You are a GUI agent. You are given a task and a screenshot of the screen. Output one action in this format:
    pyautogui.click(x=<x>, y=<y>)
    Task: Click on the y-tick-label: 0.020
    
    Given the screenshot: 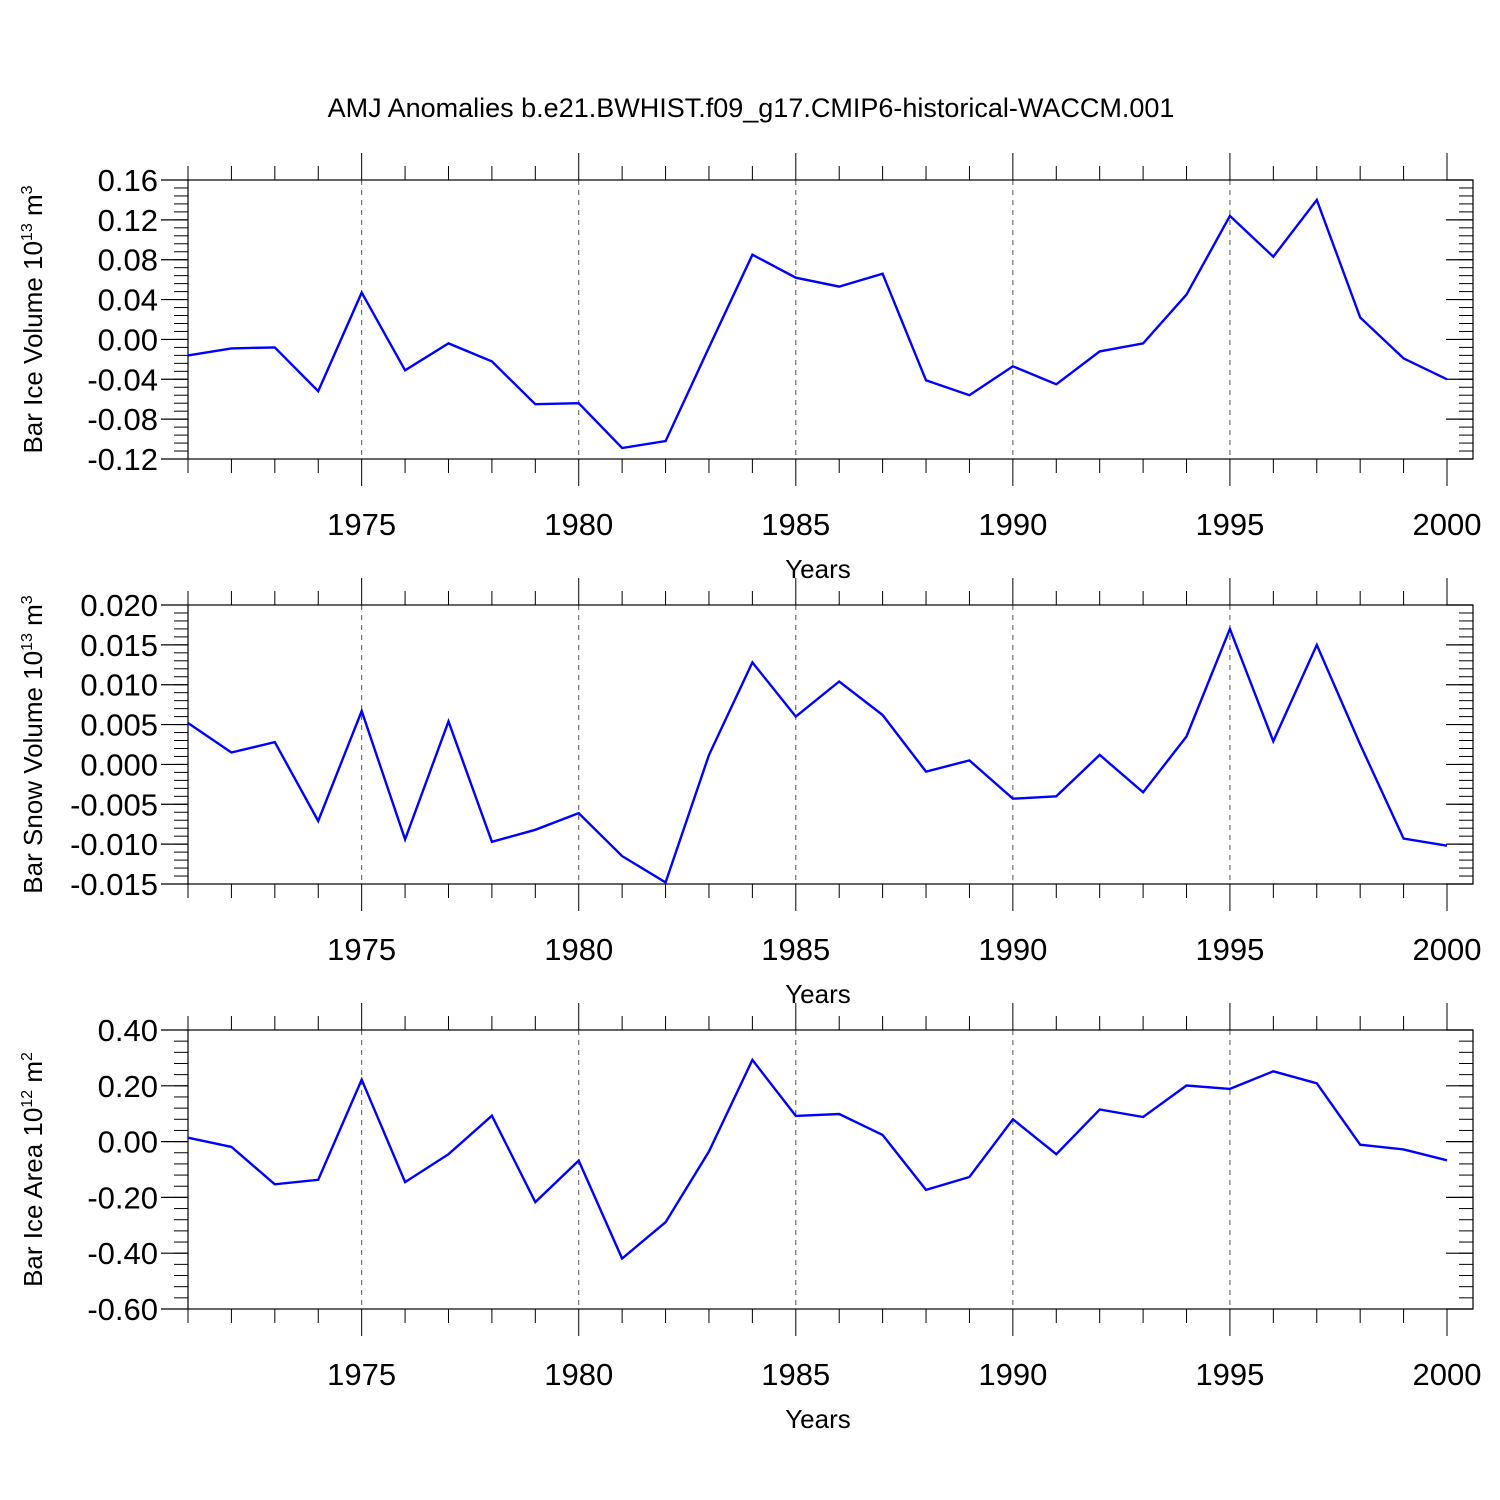 What is the action you would take?
    pyautogui.click(x=119, y=605)
    